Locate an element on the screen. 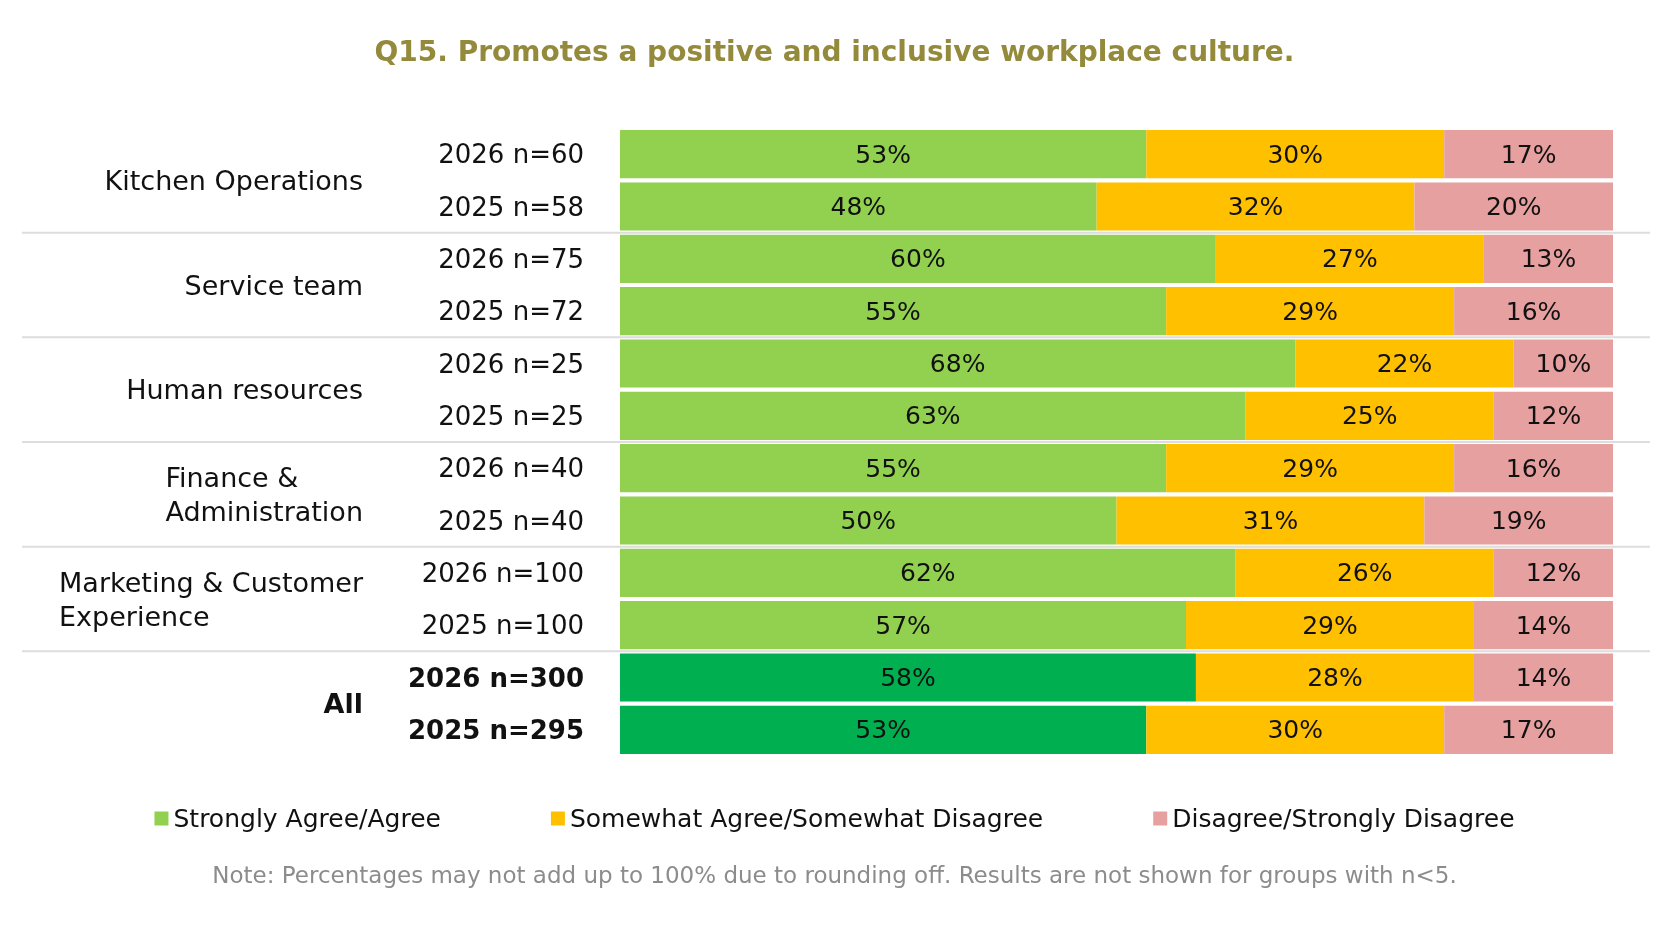 The image size is (1669, 926). y-tick-label: 2026 n=100 is located at coordinates (502, 572).